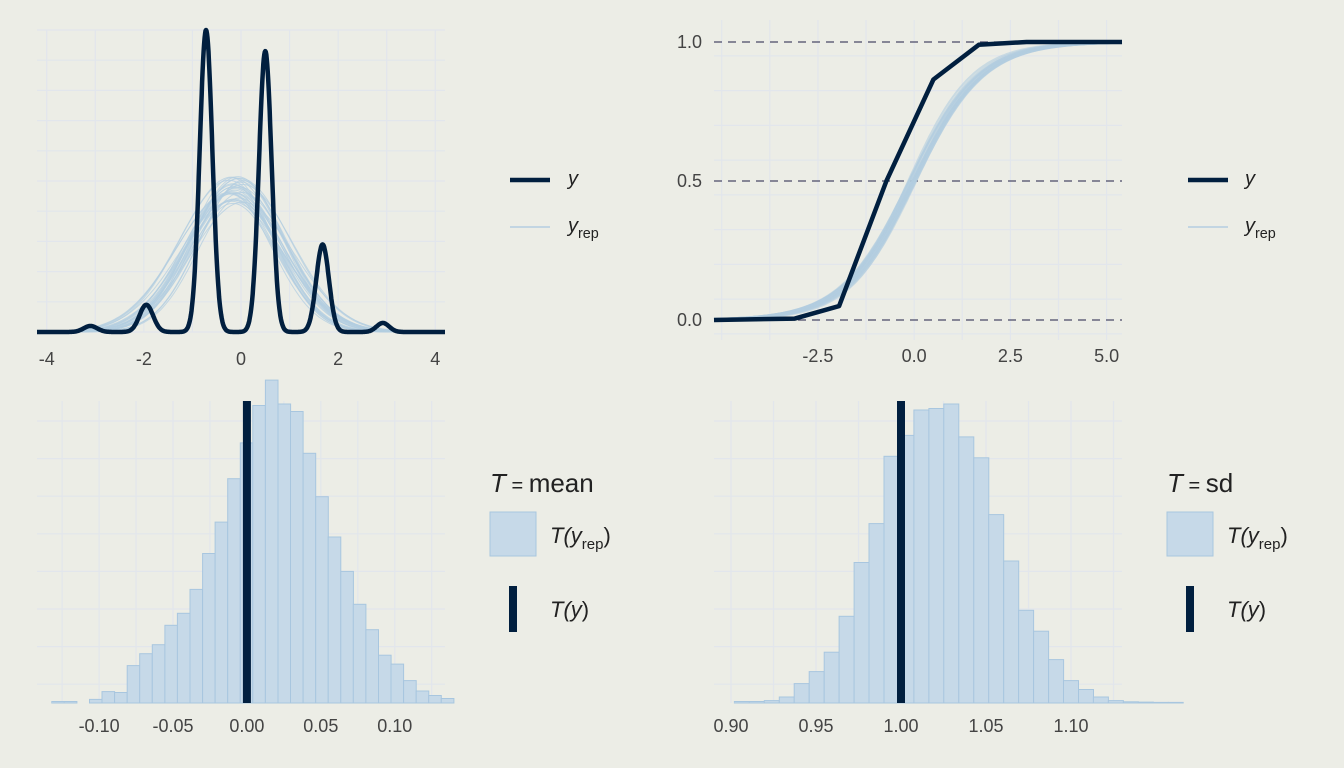  I want to click on x-tick-label: 0.00, so click(246, 726).